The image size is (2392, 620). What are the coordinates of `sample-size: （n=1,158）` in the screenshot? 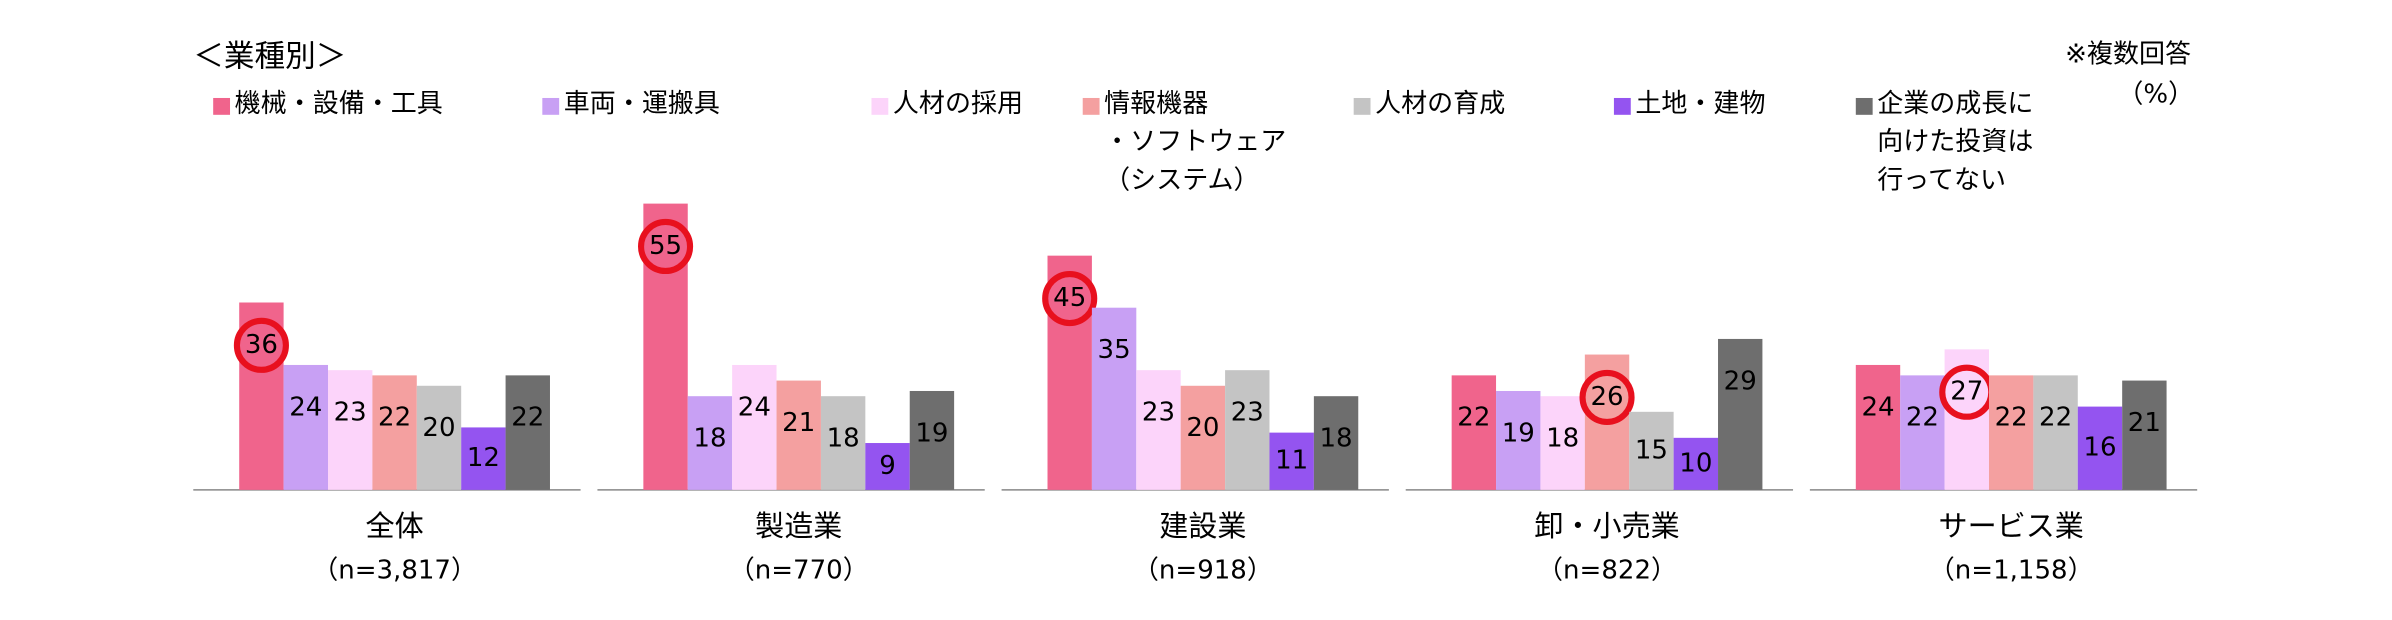 It's located at (2011, 571).